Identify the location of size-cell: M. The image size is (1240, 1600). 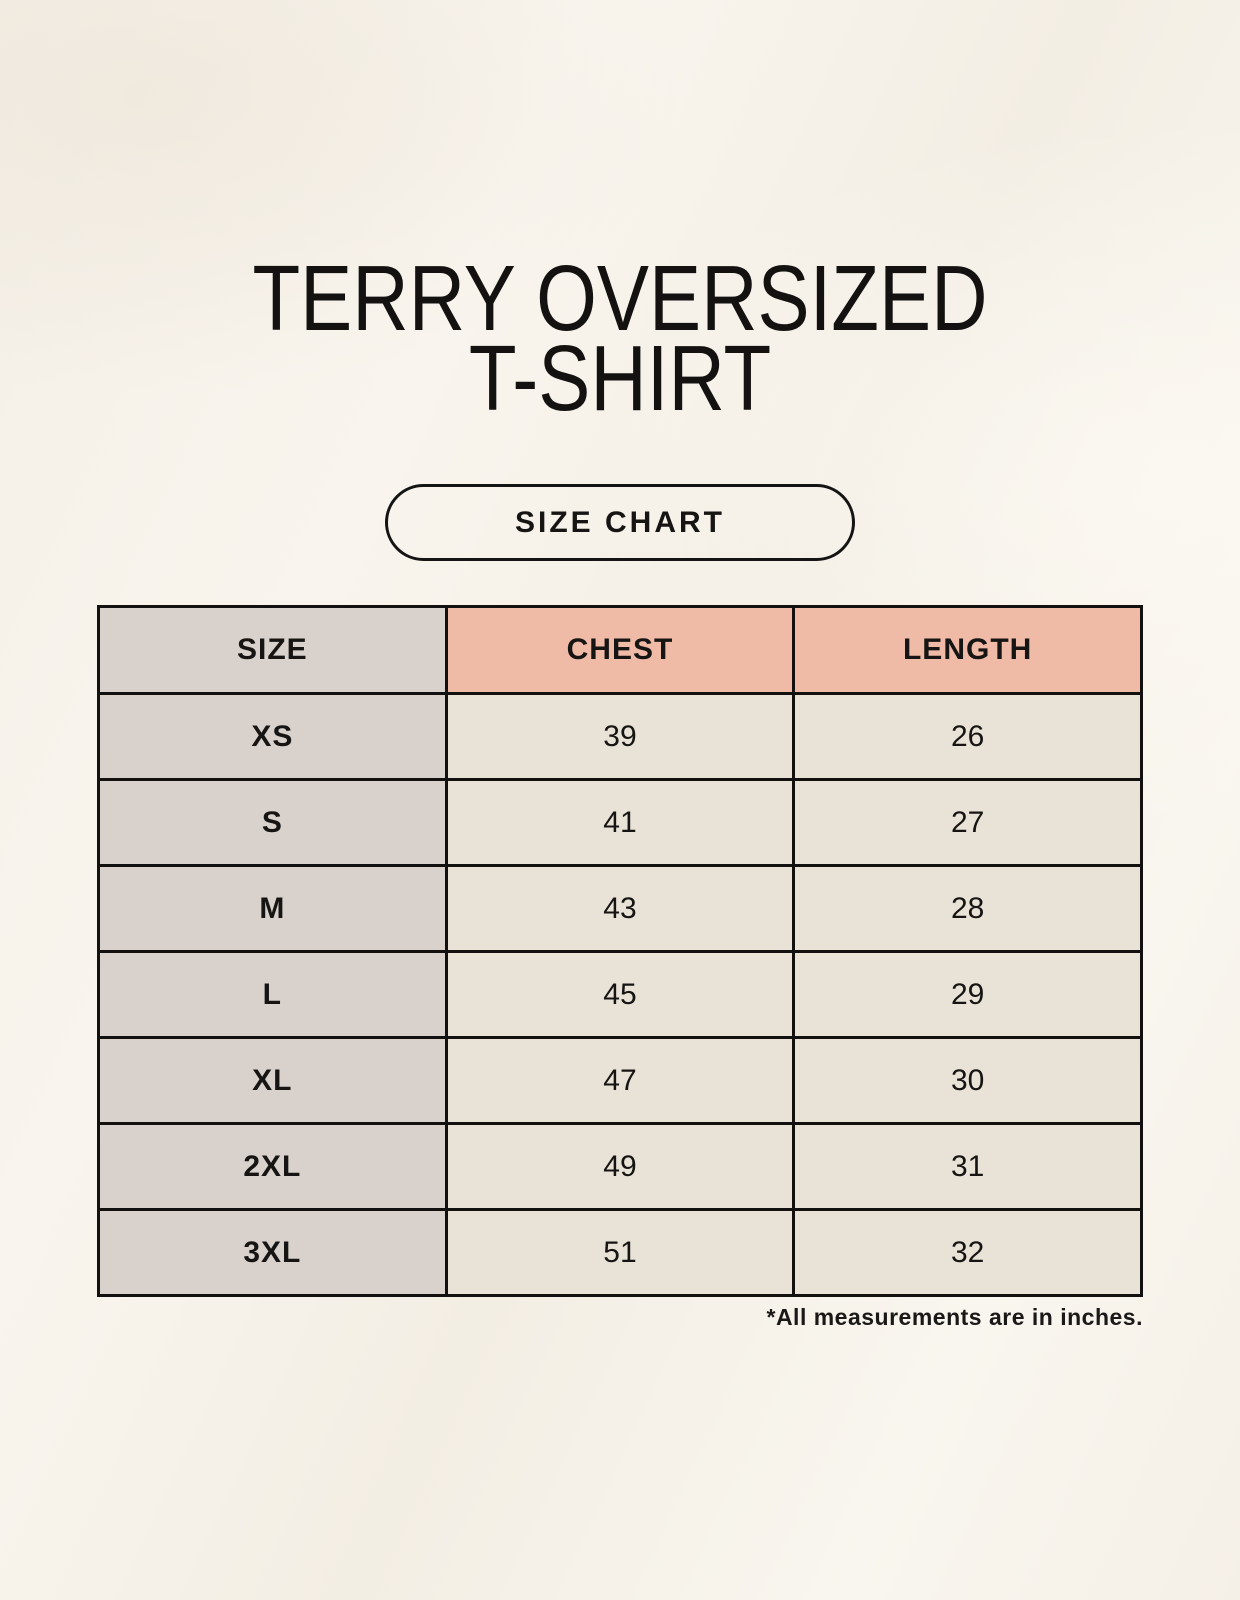
(272, 908).